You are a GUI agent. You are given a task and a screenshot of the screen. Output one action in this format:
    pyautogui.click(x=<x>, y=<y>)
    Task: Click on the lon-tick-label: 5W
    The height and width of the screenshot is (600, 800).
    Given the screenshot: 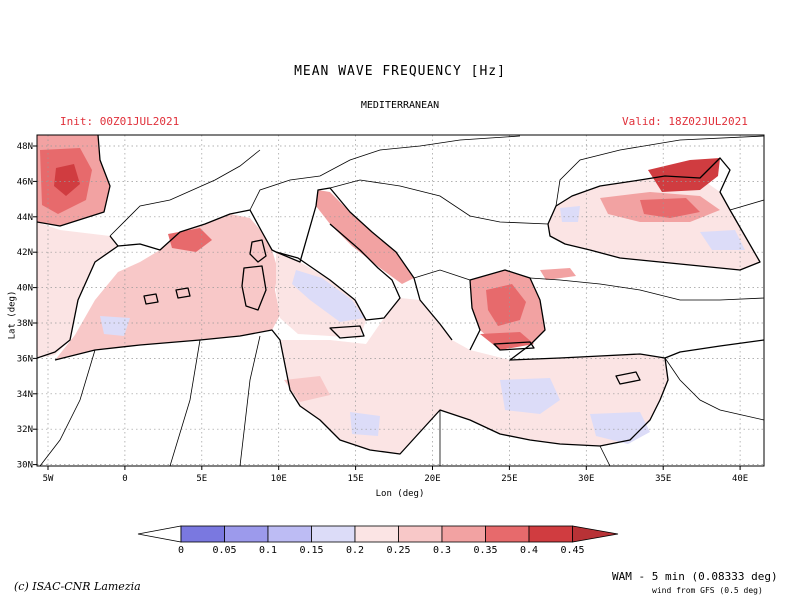 What is the action you would take?
    pyautogui.click(x=48, y=479)
    